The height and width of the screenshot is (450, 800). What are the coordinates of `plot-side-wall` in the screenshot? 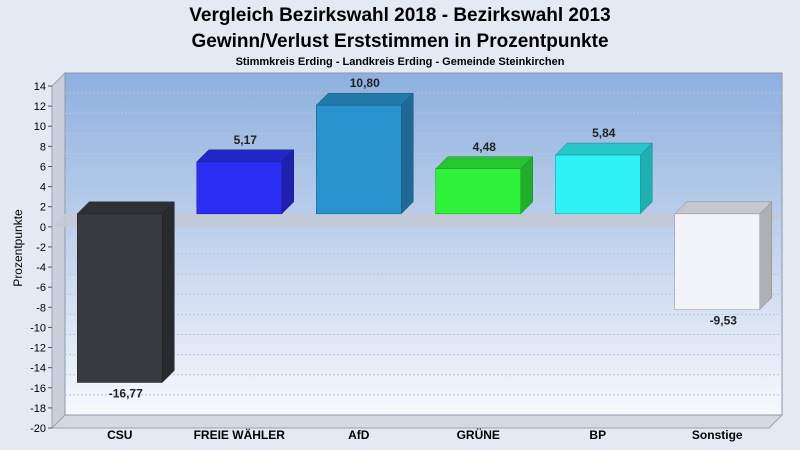 It's located at (58, 250).